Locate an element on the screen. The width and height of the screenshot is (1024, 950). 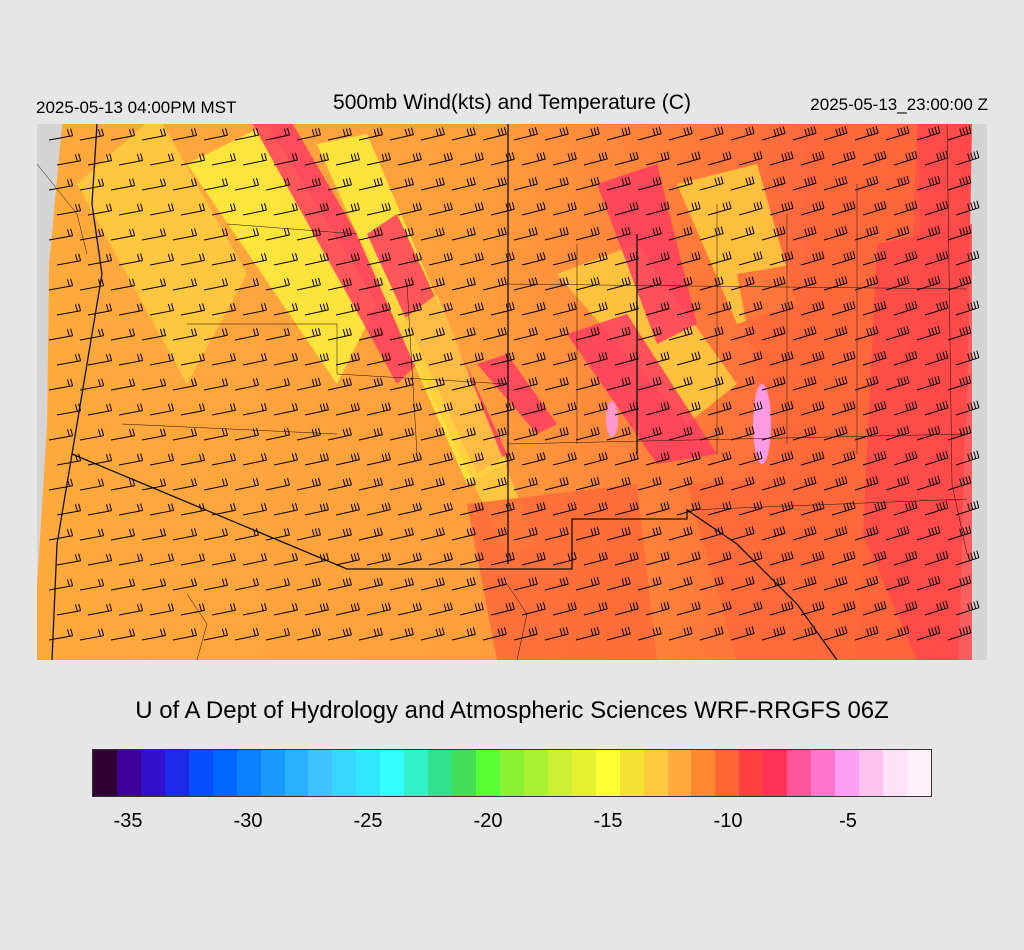
border-line is located at coordinates (292, 229).